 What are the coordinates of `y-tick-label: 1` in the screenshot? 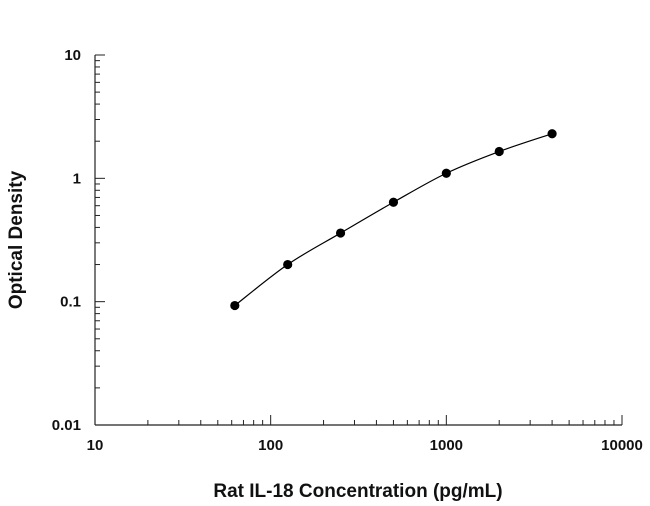 It's located at (77, 178).